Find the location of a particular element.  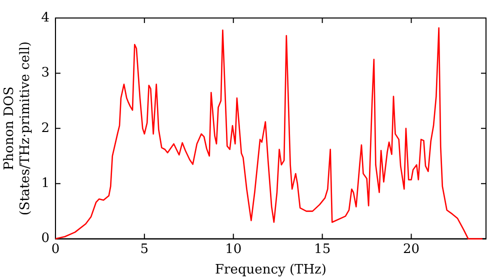

x-tick-label: 20 is located at coordinates (411, 249).